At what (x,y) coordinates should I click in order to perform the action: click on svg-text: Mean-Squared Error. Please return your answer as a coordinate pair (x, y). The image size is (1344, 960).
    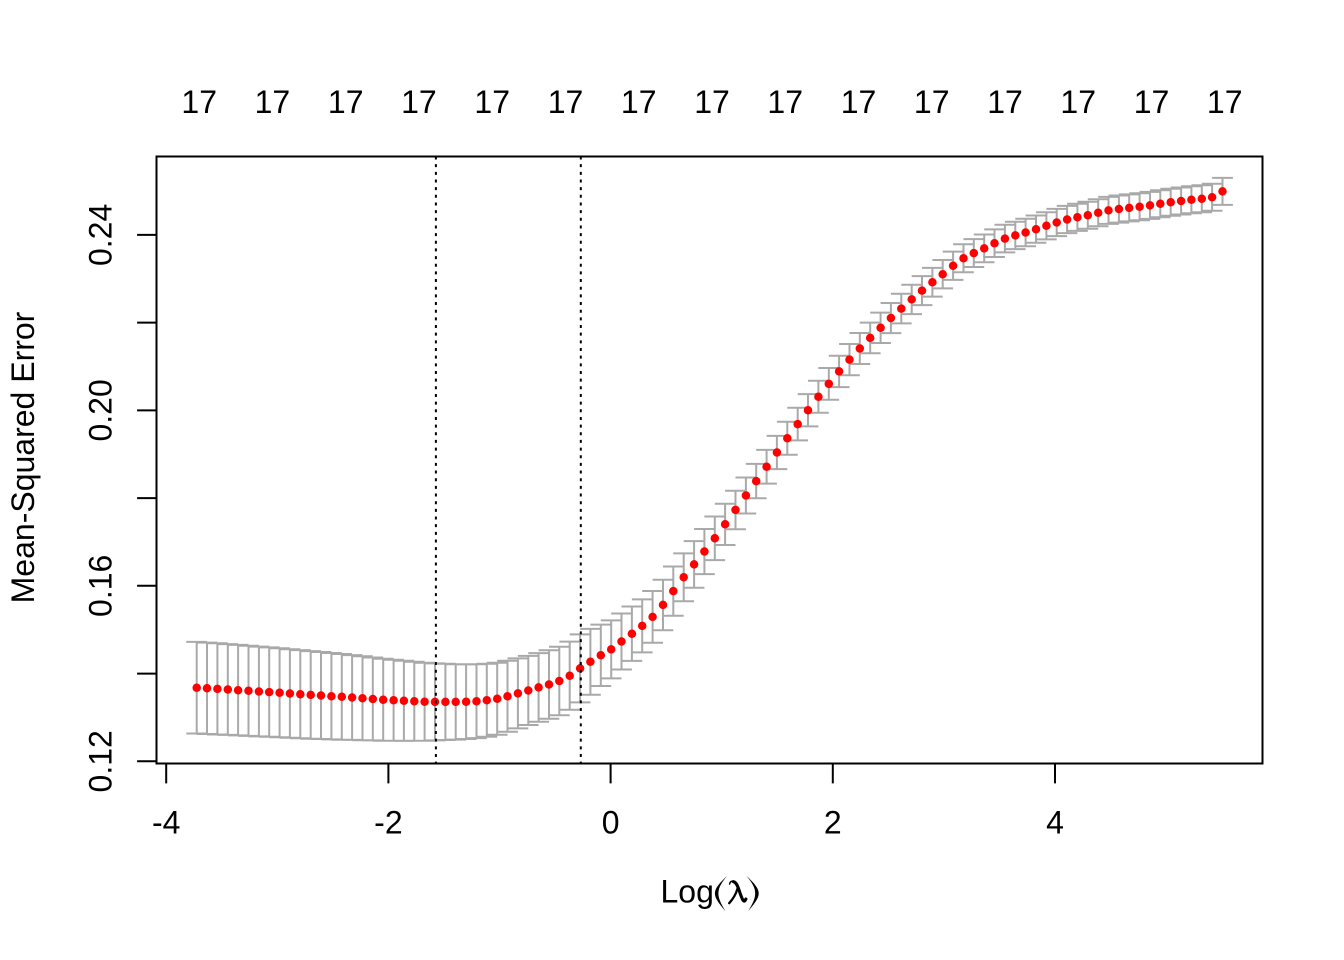
    Looking at the image, I should click on (23, 457).